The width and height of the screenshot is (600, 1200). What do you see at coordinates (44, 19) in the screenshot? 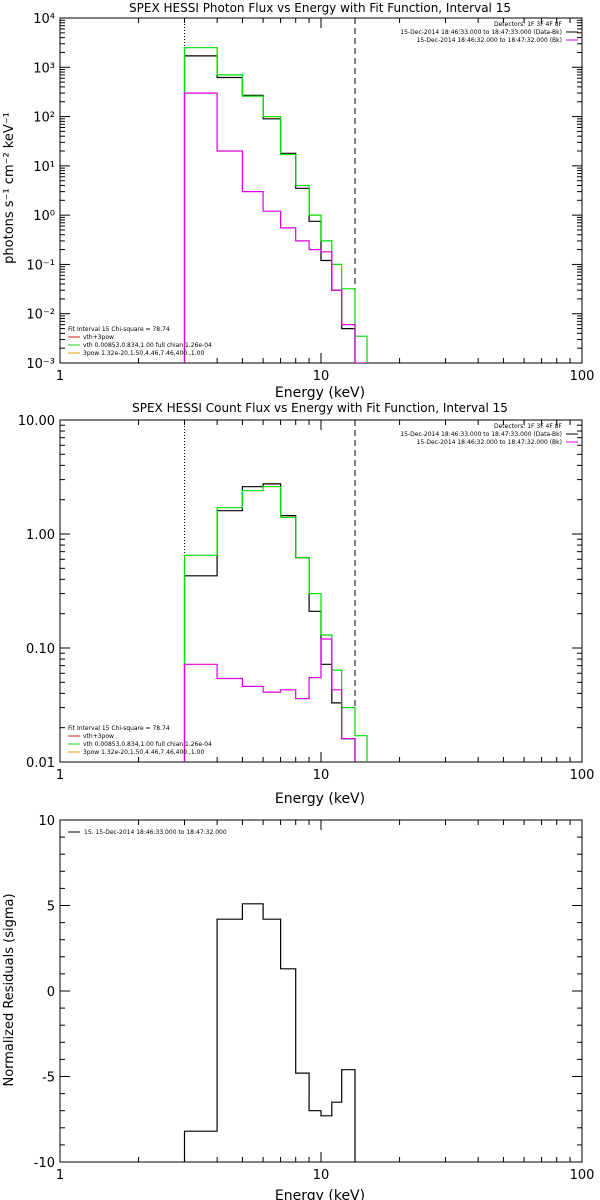
I see `y-tick-label: 10⁴` at bounding box center [44, 19].